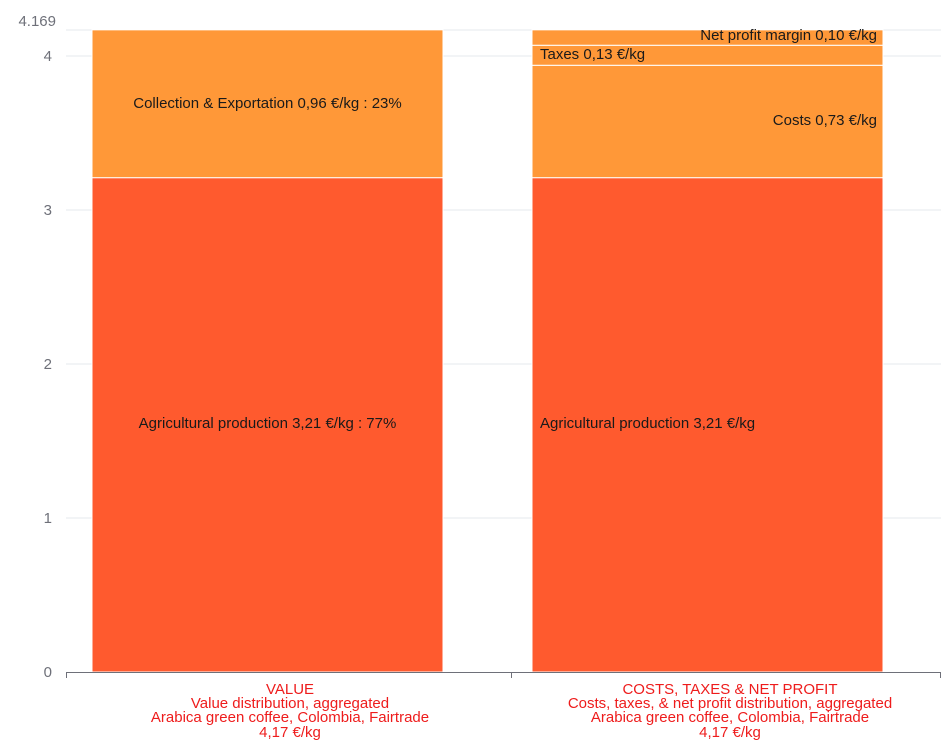 The width and height of the screenshot is (941, 753). I want to click on segment-label: Net profit margin 0,10 €/kg, so click(788, 35).